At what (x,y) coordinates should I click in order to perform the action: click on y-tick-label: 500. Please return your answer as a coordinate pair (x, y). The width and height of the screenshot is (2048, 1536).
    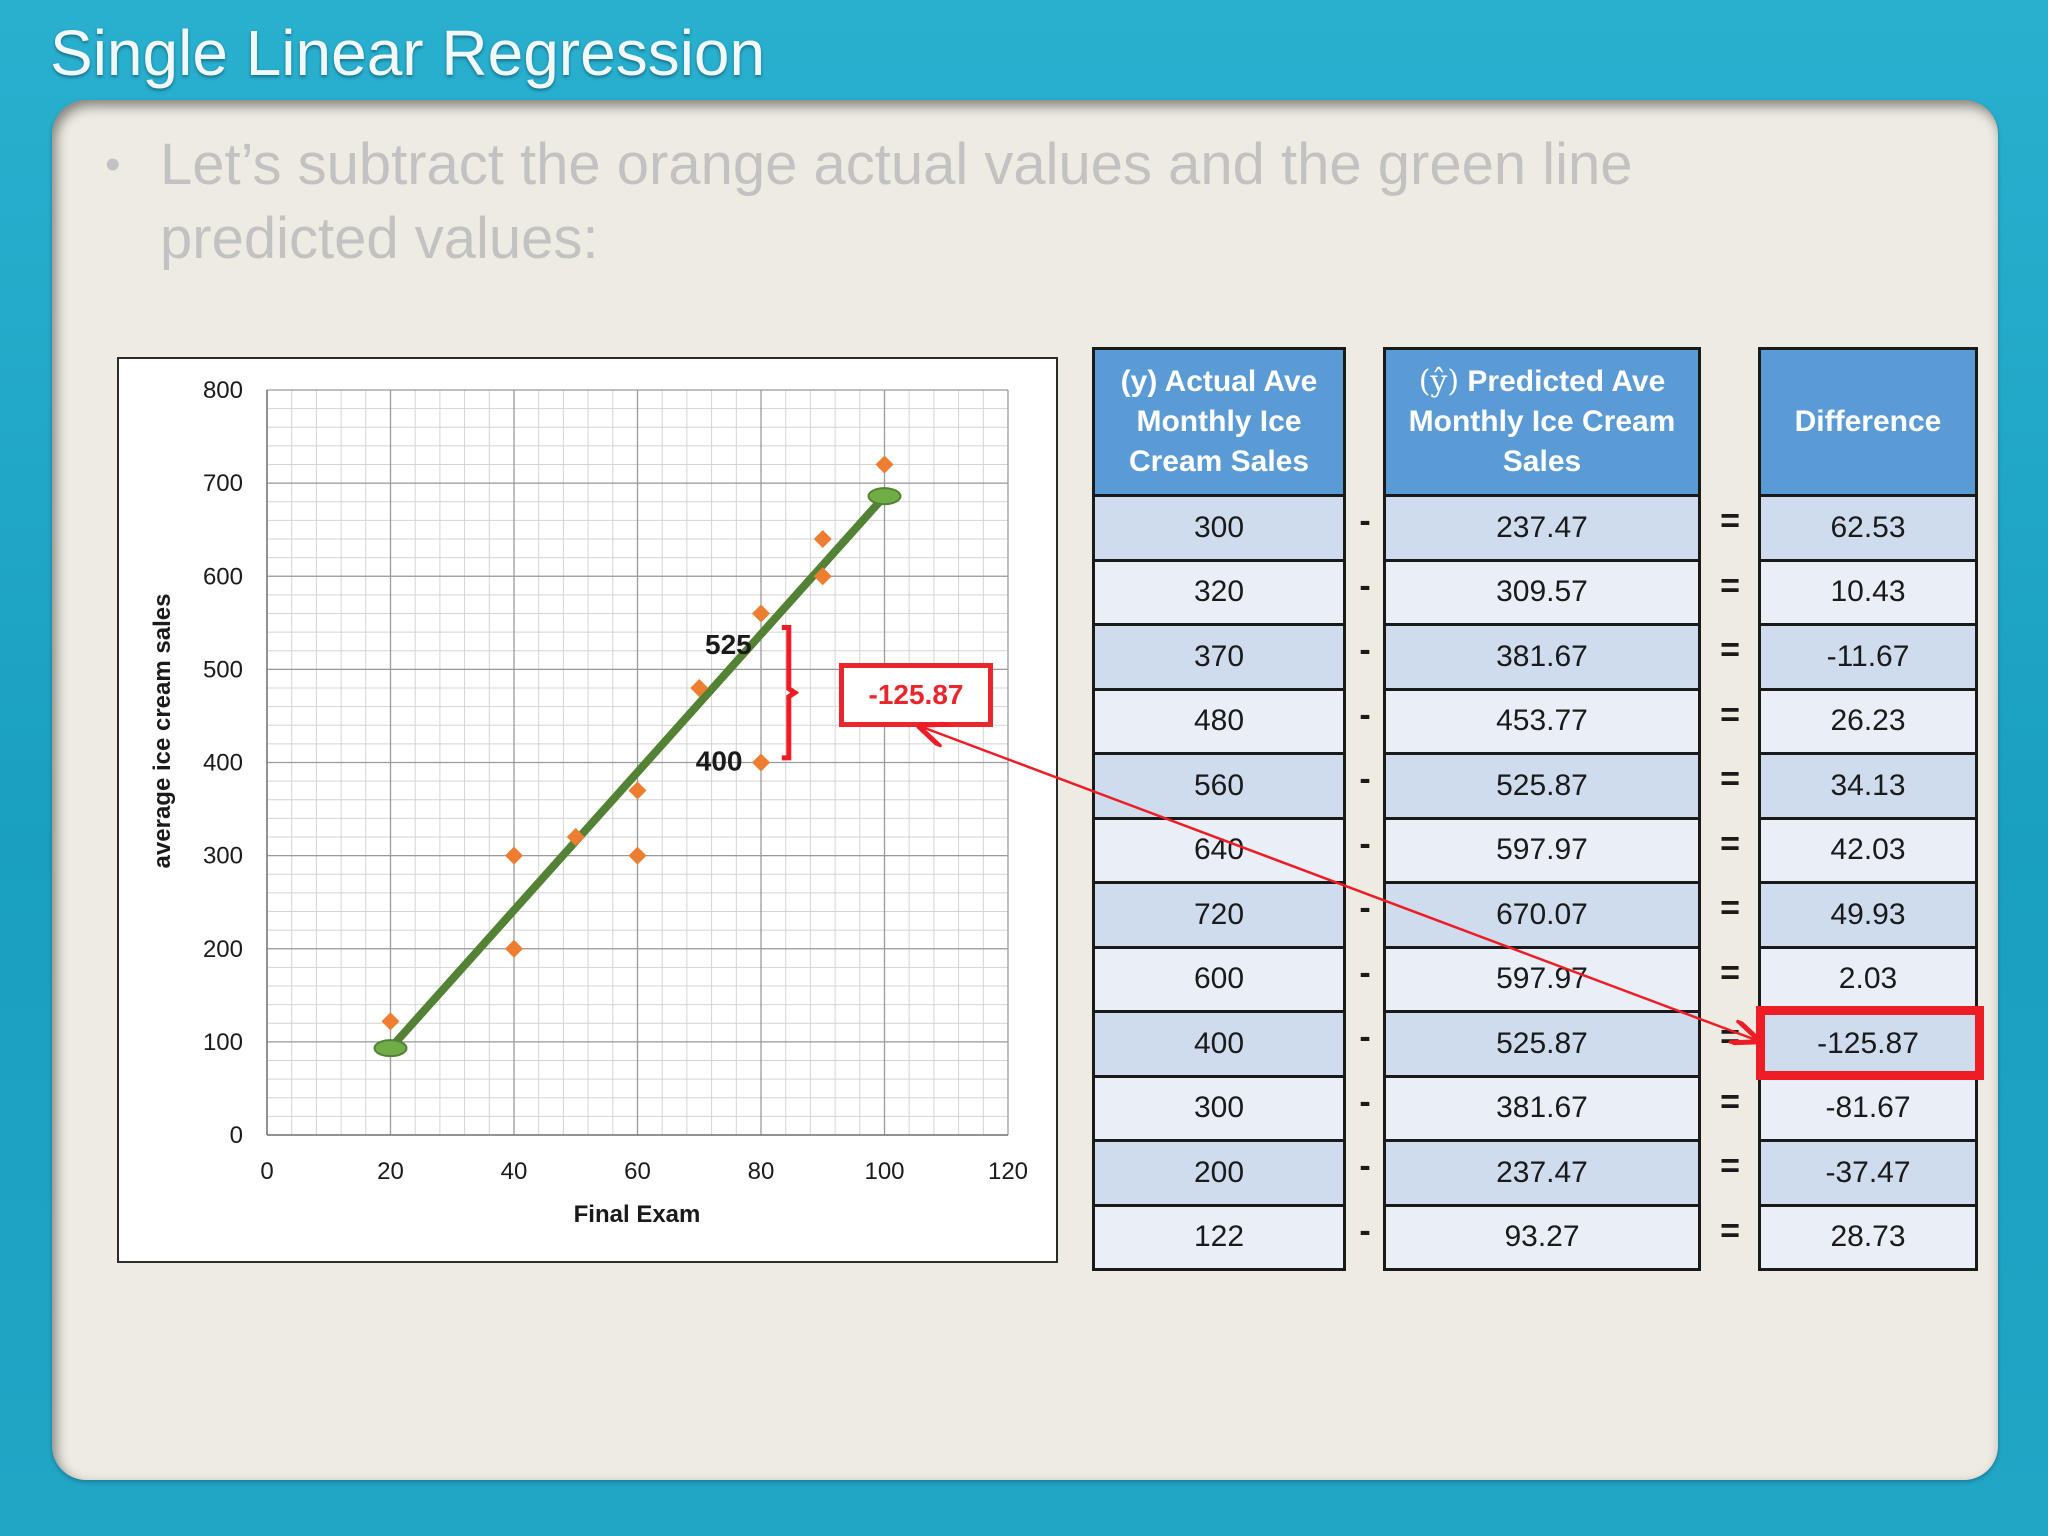
    Looking at the image, I should click on (223, 669).